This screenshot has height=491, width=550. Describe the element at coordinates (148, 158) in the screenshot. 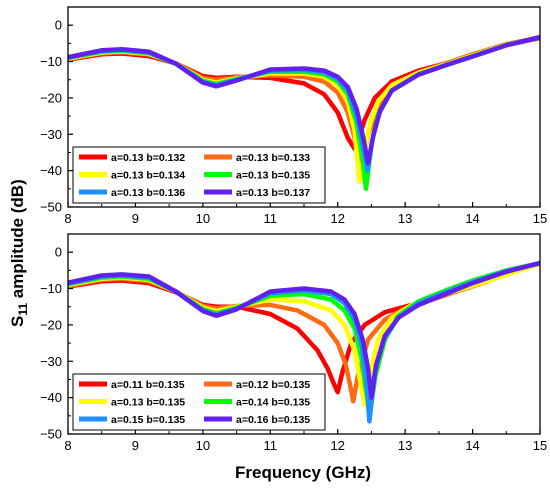

I see `legend-label: a=0.13 b=0.132` at that location.